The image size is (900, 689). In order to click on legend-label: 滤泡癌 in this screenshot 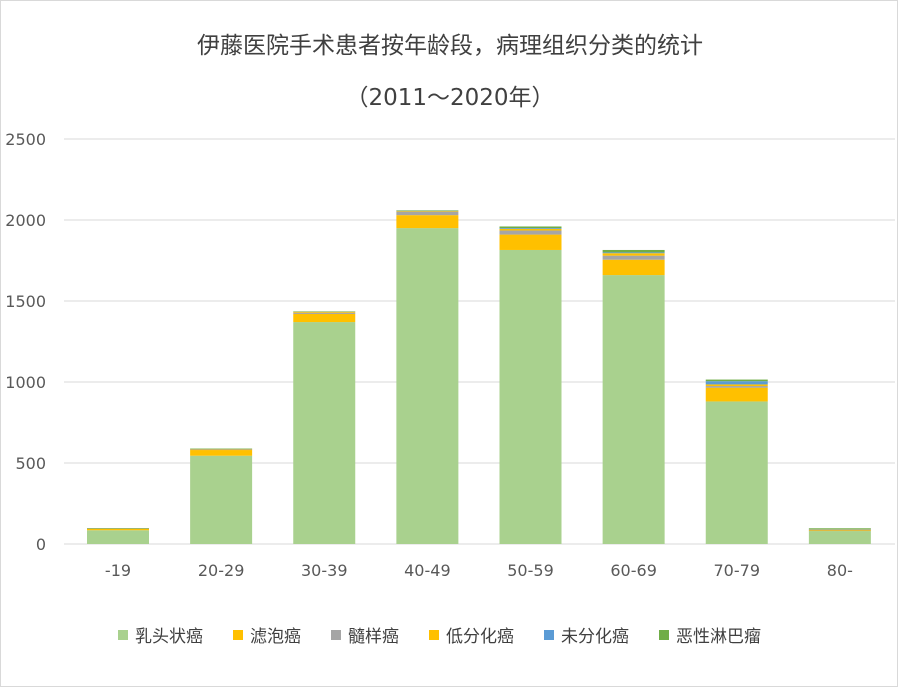, I will do `click(275, 637)`.